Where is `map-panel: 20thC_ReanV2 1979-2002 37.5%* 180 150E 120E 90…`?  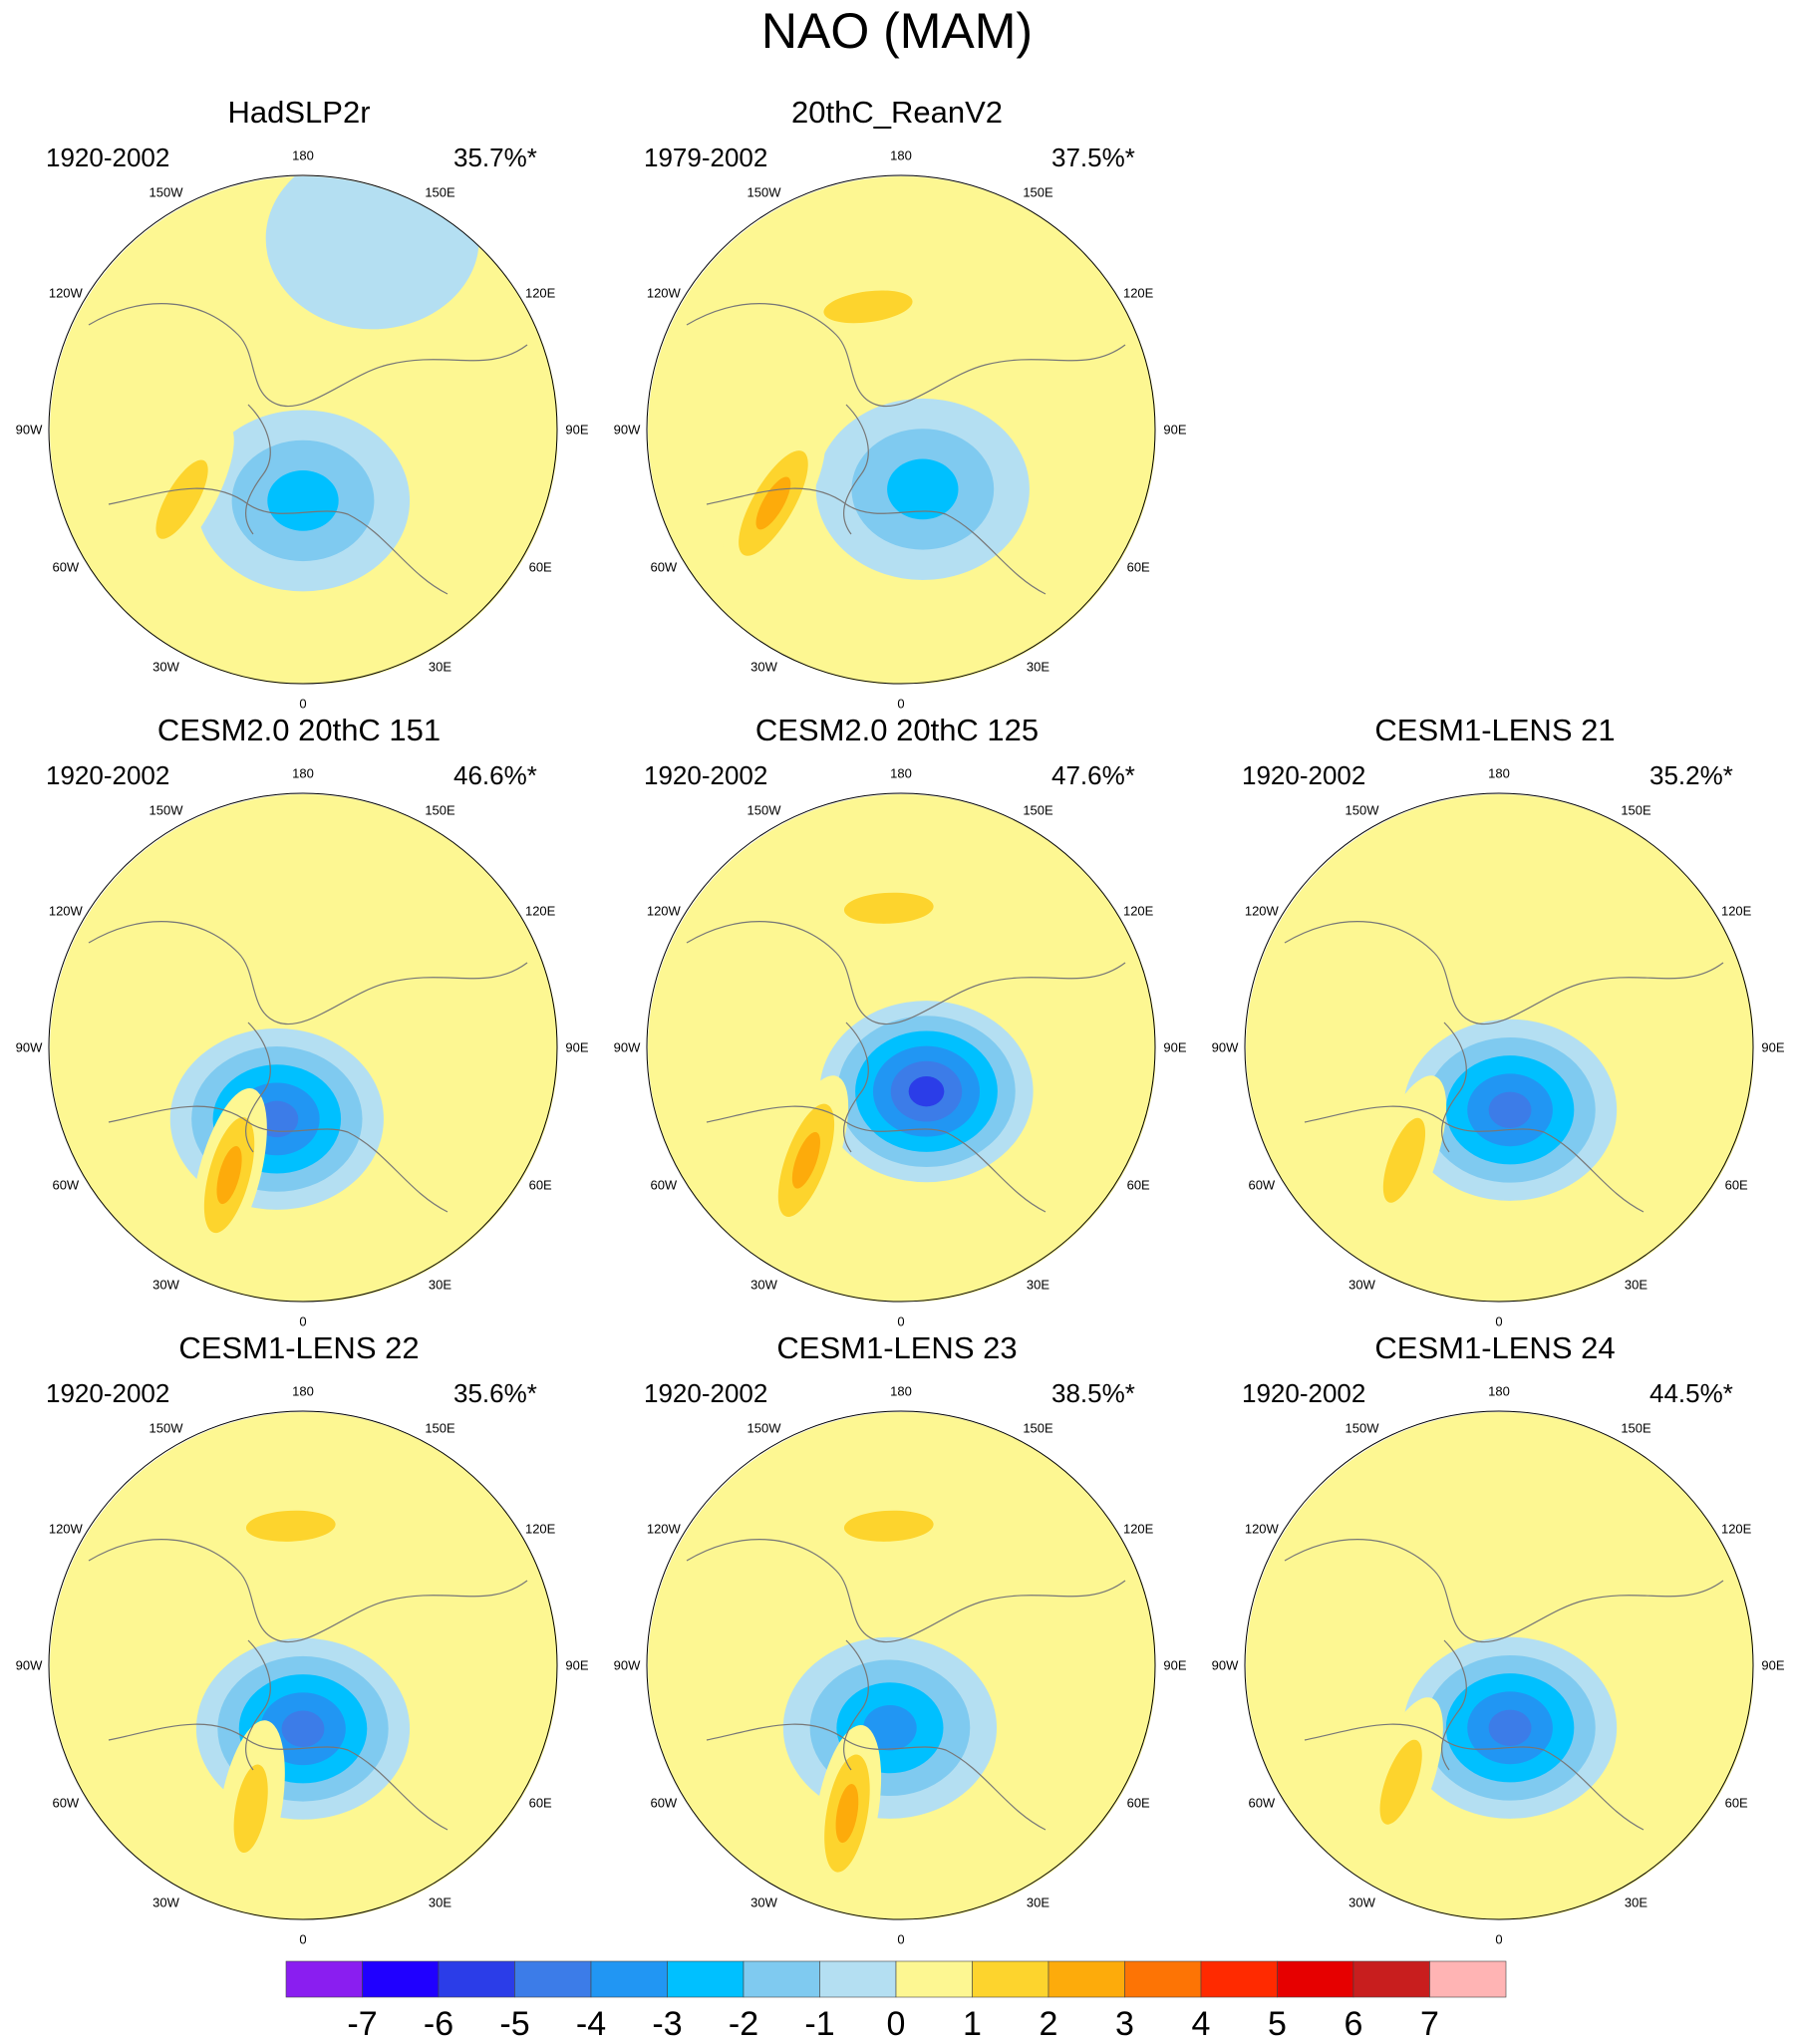 map-panel: 20thC_ReanV2 1979-2002 37.5%* 180 150E 120E 90… is located at coordinates (897, 413).